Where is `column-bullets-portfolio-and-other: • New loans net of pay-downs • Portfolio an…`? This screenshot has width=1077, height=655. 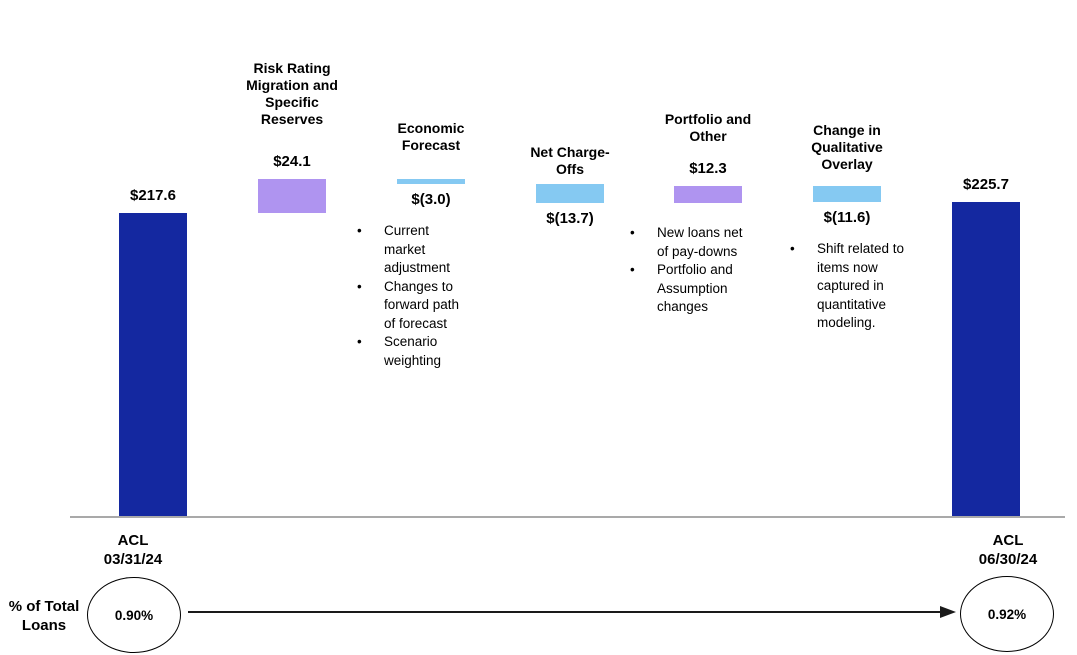
column-bullets-portfolio-and-other: • New loans net of pay-downs • Portfolio an… is located at coordinates (687, 270).